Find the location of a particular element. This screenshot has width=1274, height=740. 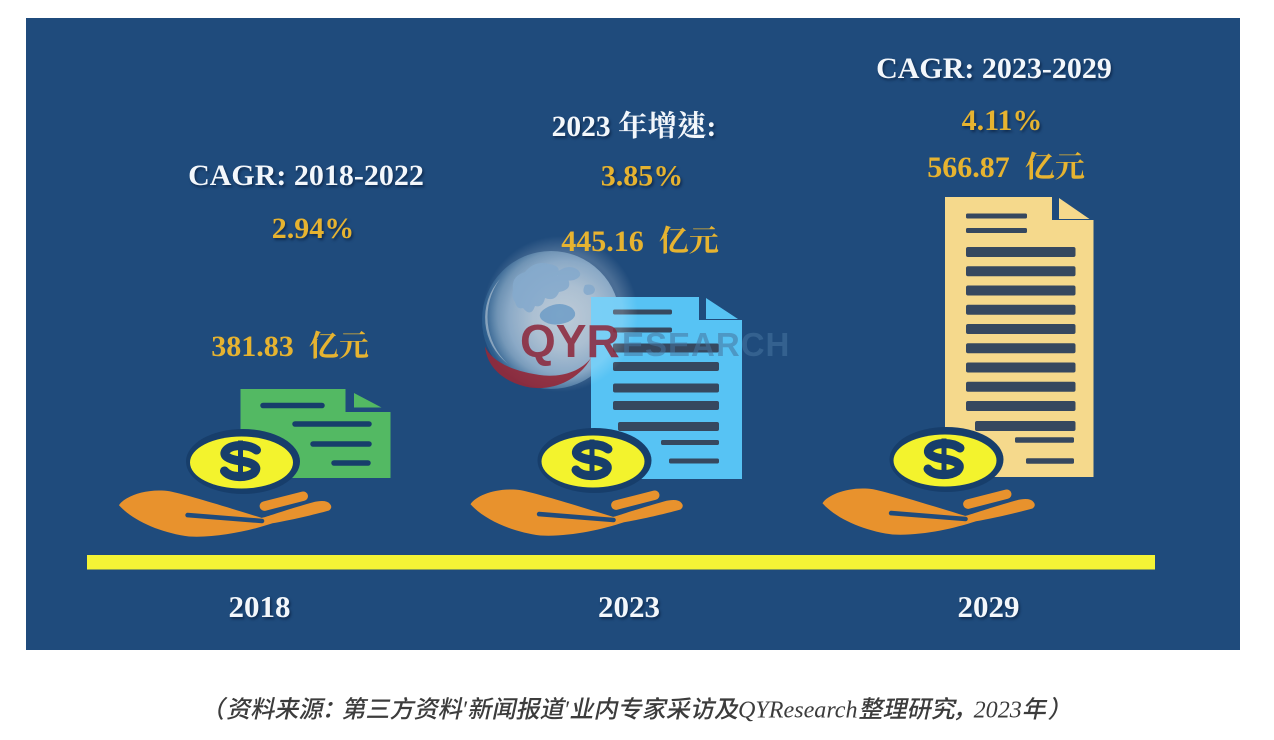

svg-text: 3.85% is located at coordinates (642, 176).